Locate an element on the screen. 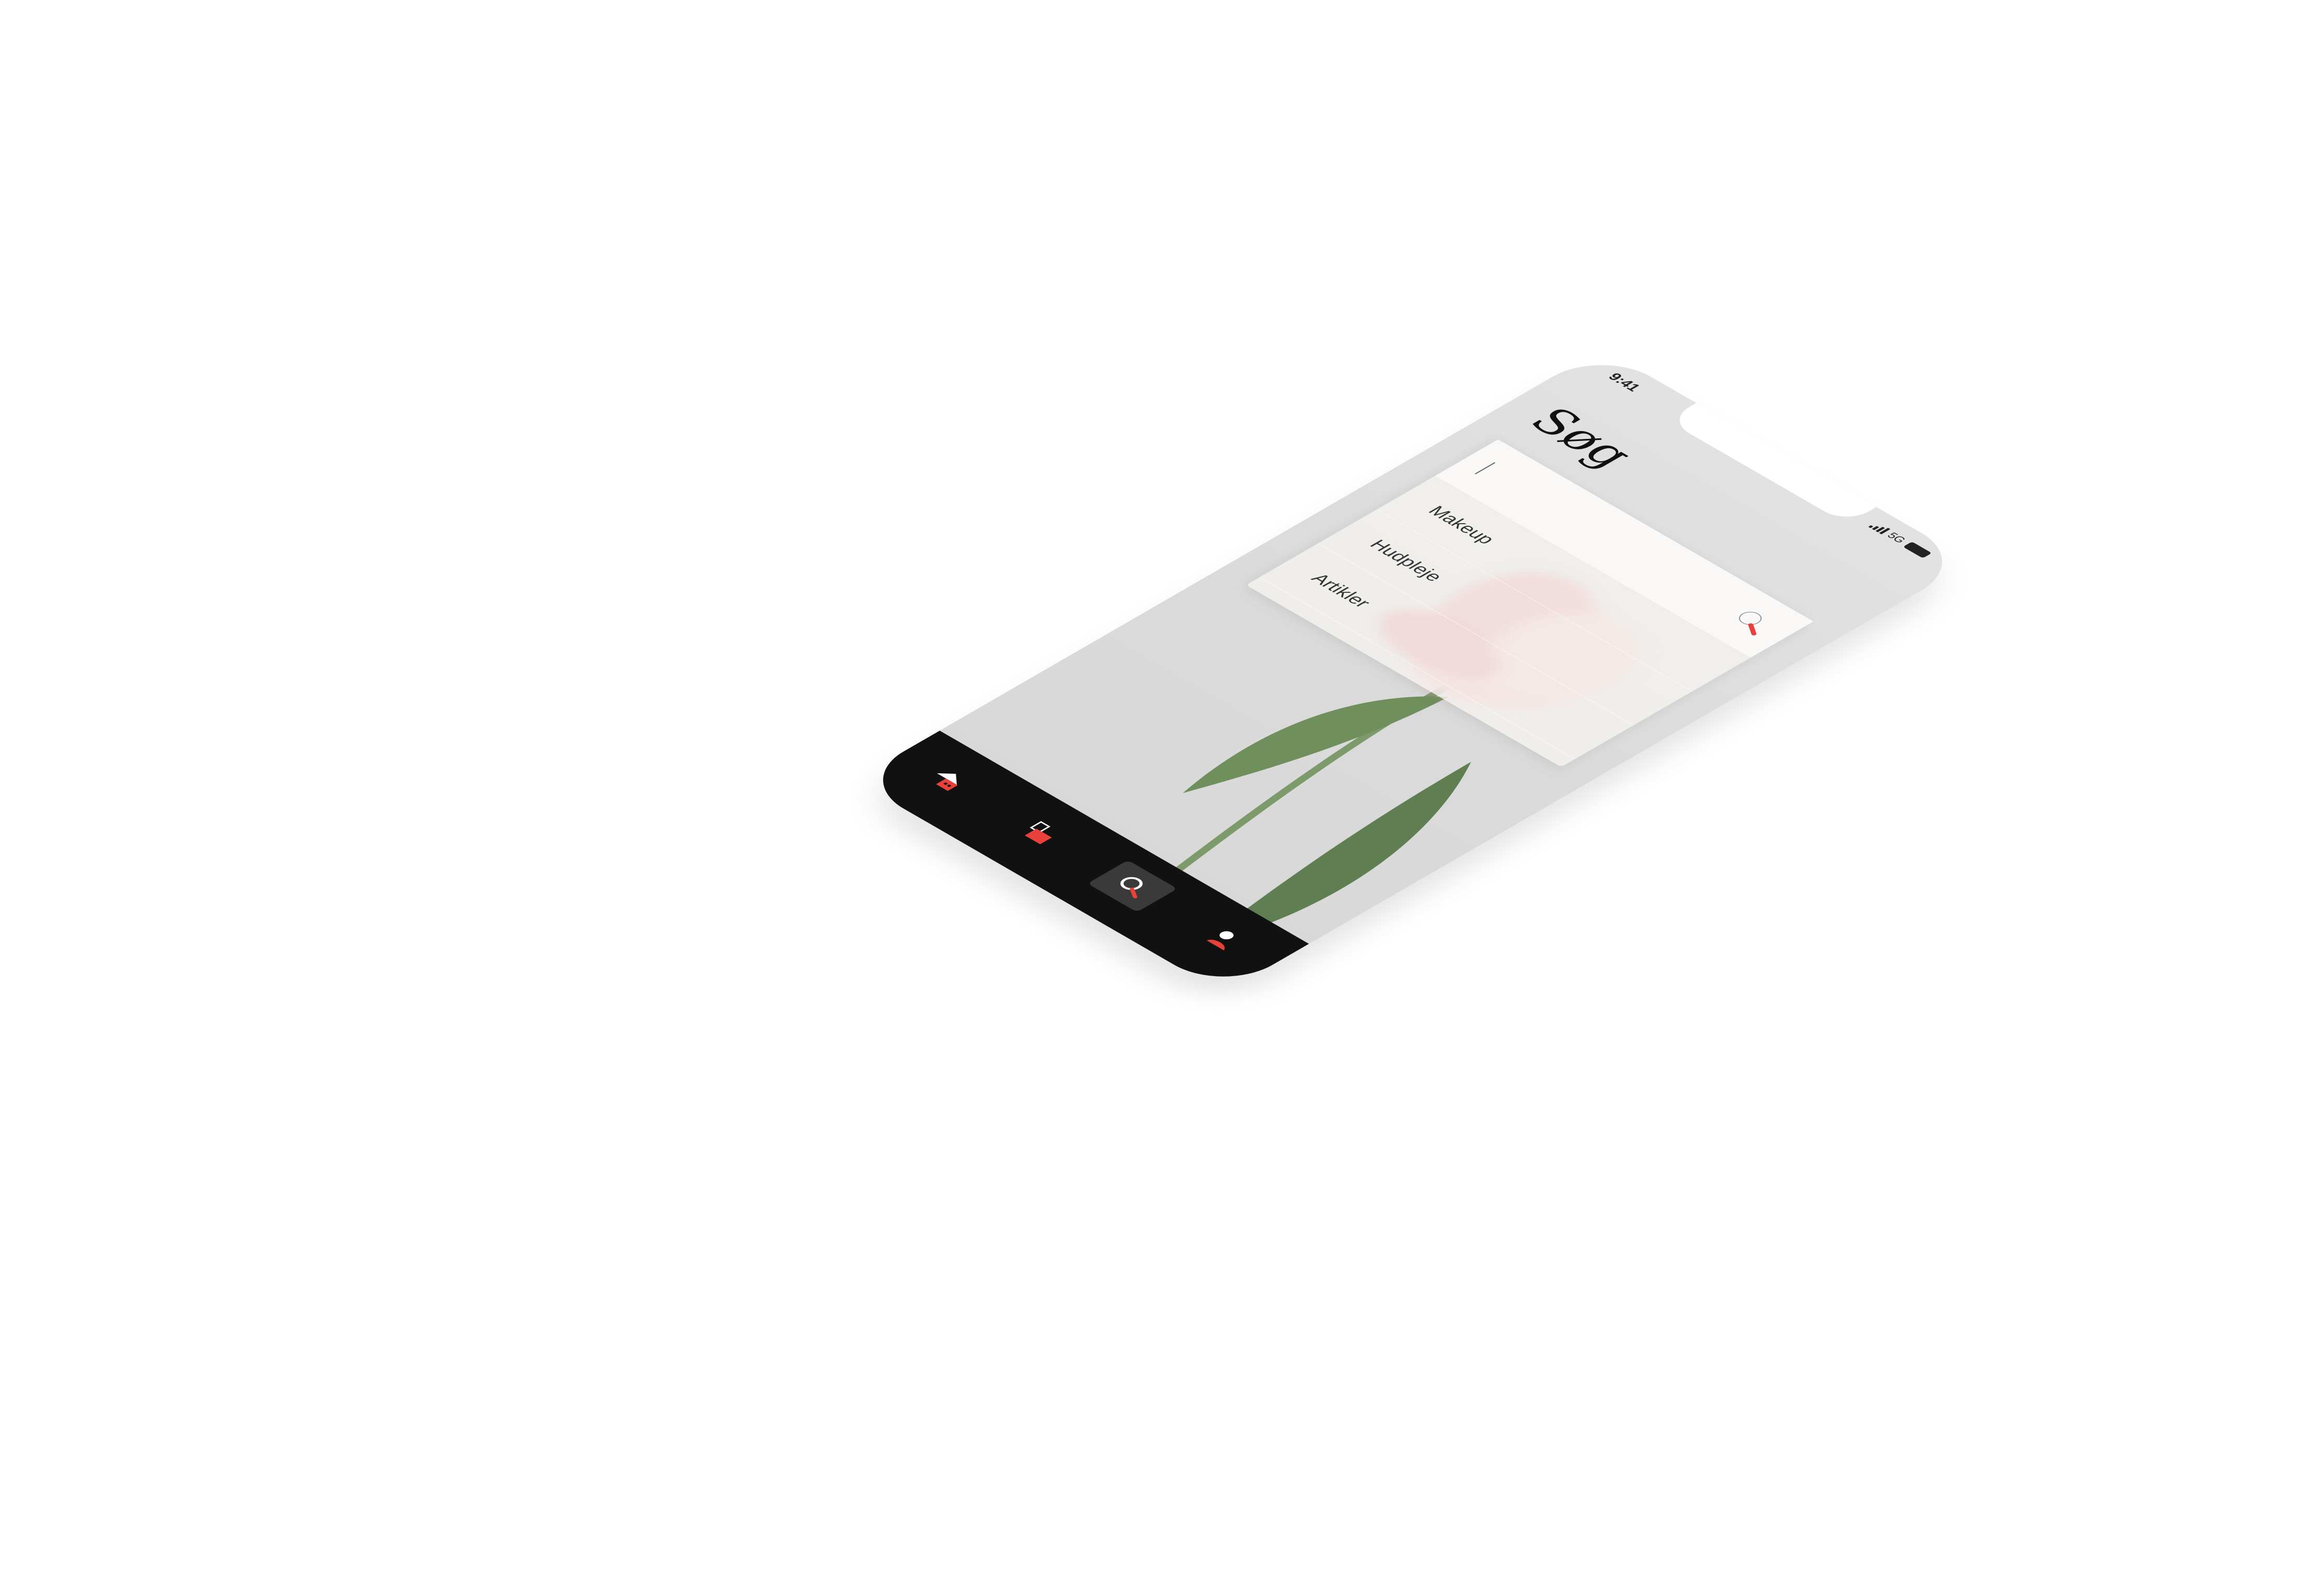 The image size is (2324, 1584). status-indicators: 5G is located at coordinates (1900, 540).